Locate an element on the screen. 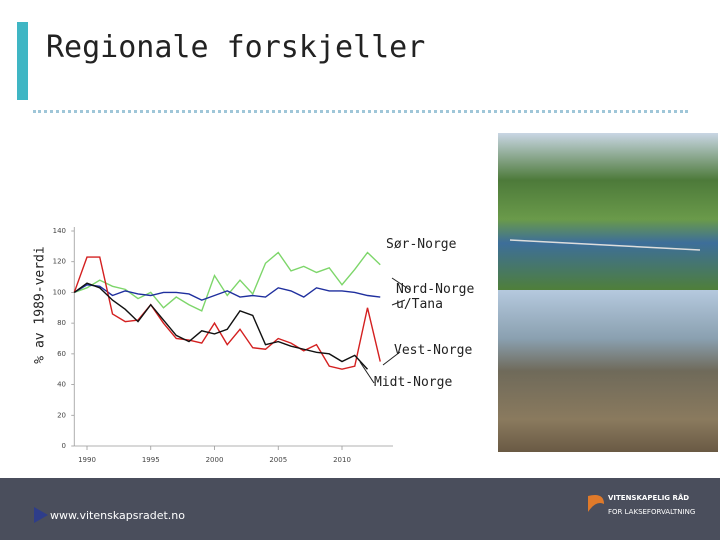  x-tick-label: 2005 is located at coordinates (278, 460).